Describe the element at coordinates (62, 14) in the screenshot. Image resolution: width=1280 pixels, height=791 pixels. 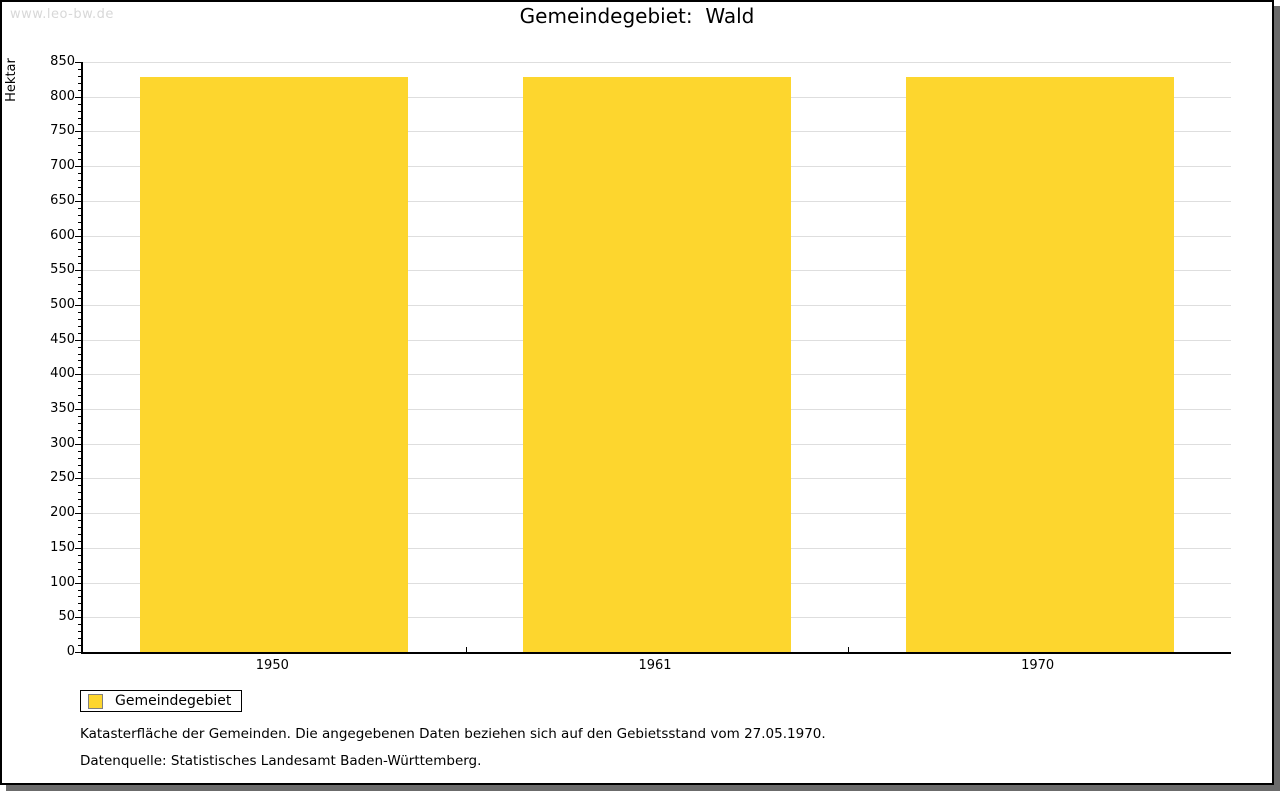
I see `watermark: www.leo-bw.de` at that location.